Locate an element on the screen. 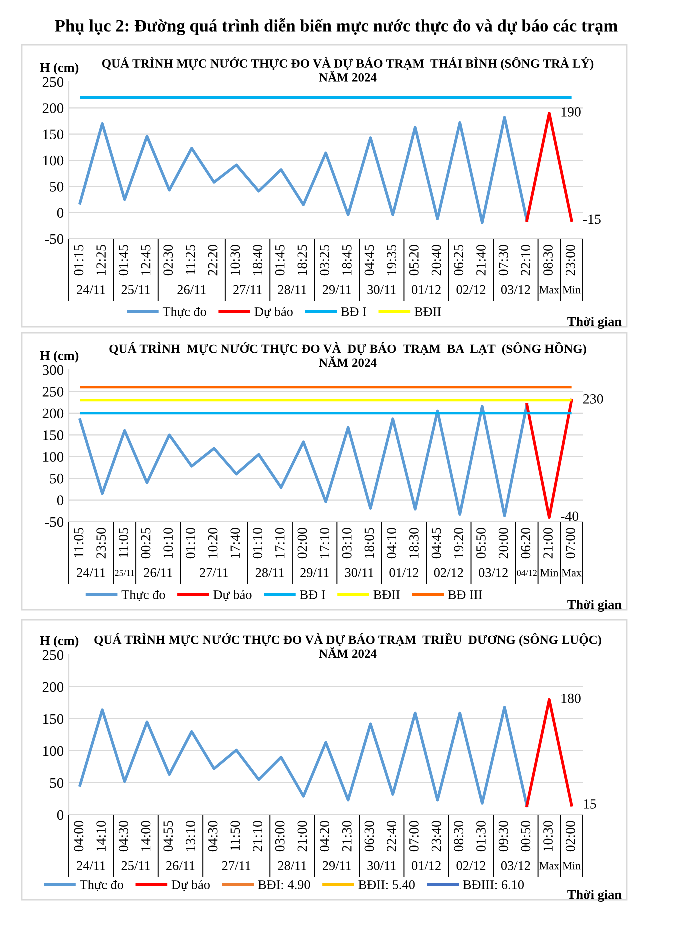 The image size is (673, 926). text: 02/12 is located at coordinates (471, 865).